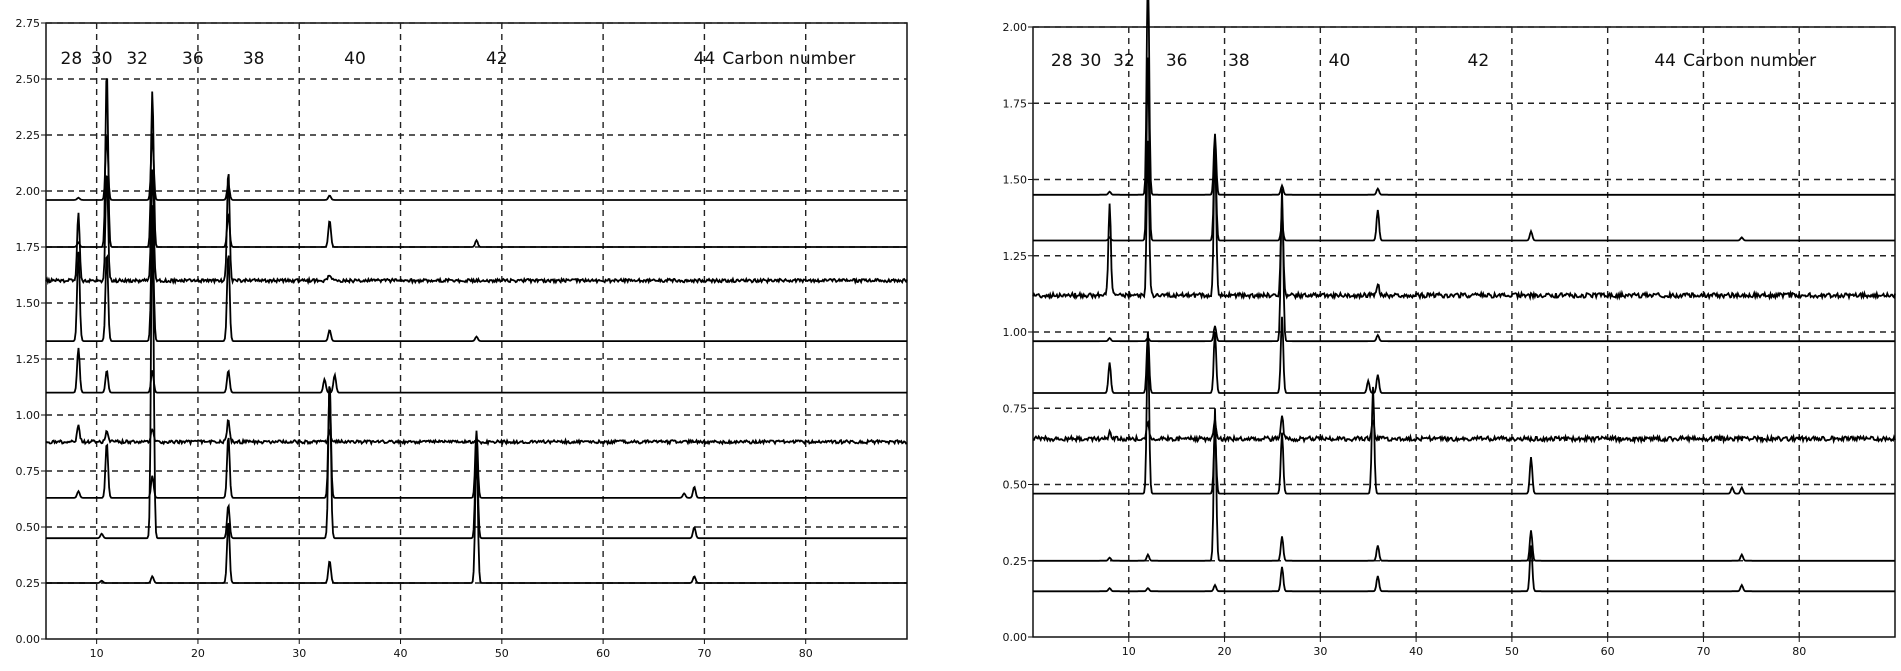 This screenshot has height=671, width=1901. What do you see at coordinates (28, 23) in the screenshot?
I see `y-tick-label: 2.75` at bounding box center [28, 23].